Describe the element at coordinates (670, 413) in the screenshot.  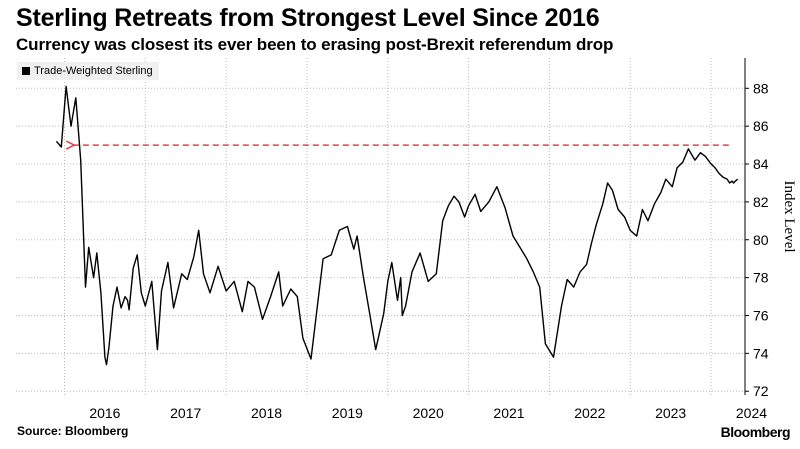
I see `x-tick-label: 2023` at that location.